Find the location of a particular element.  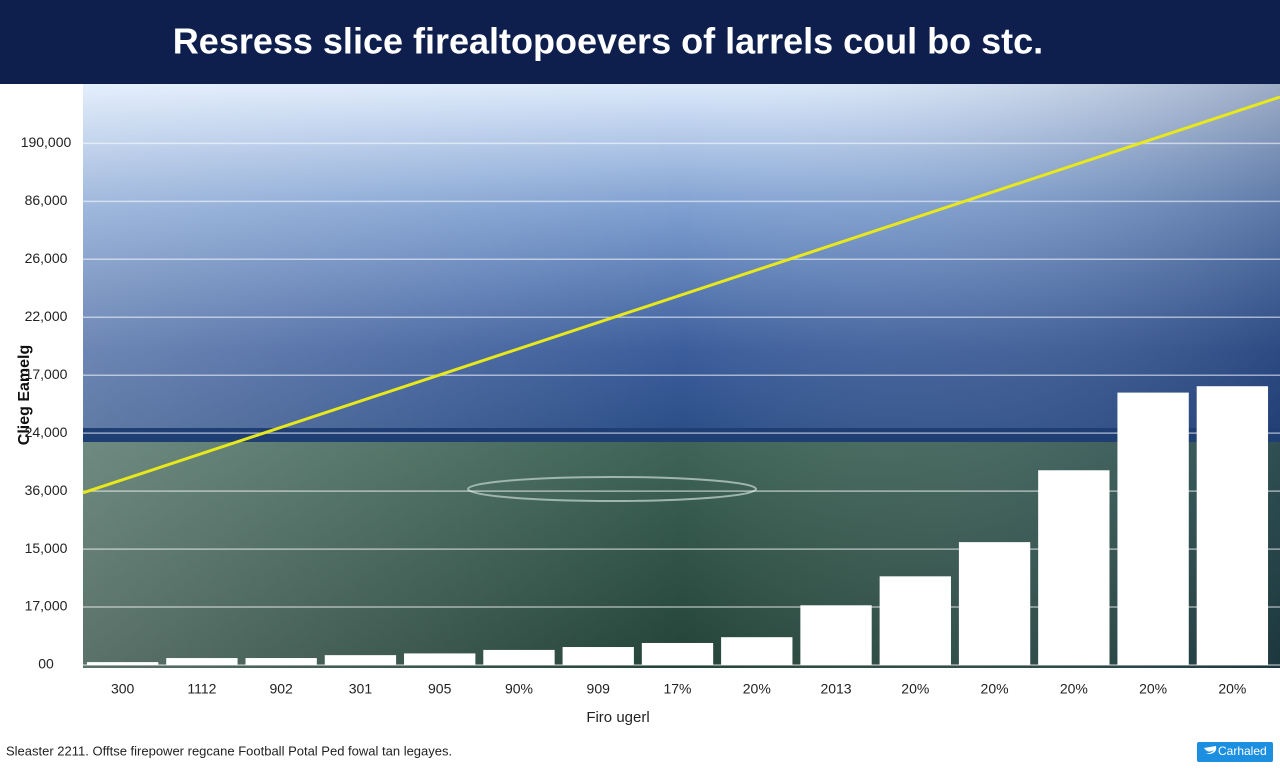

y-axis-label: Clieg Eamelg is located at coordinates (24, 395).